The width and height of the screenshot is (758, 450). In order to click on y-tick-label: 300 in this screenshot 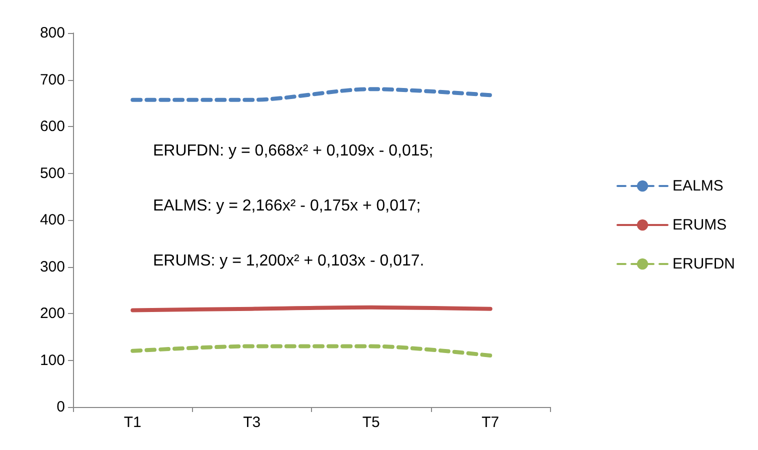, I will do `click(52, 267)`.